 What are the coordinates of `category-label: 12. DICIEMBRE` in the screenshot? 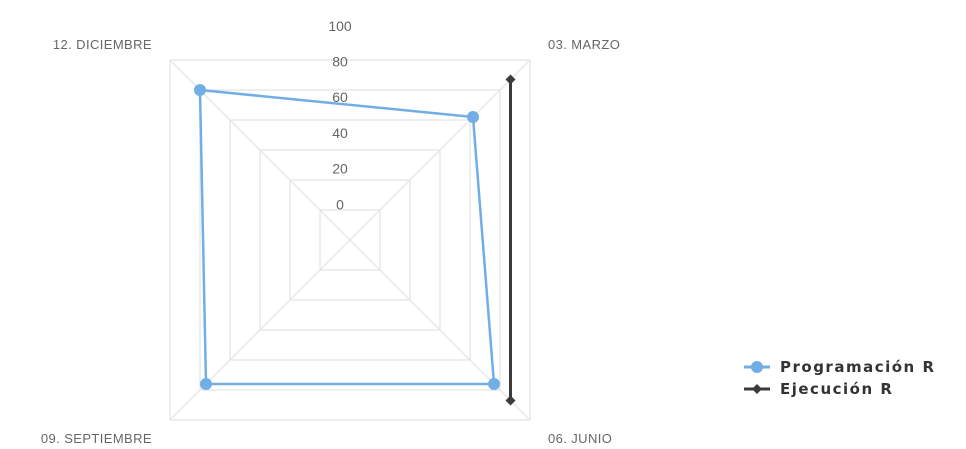 It's located at (102, 44).